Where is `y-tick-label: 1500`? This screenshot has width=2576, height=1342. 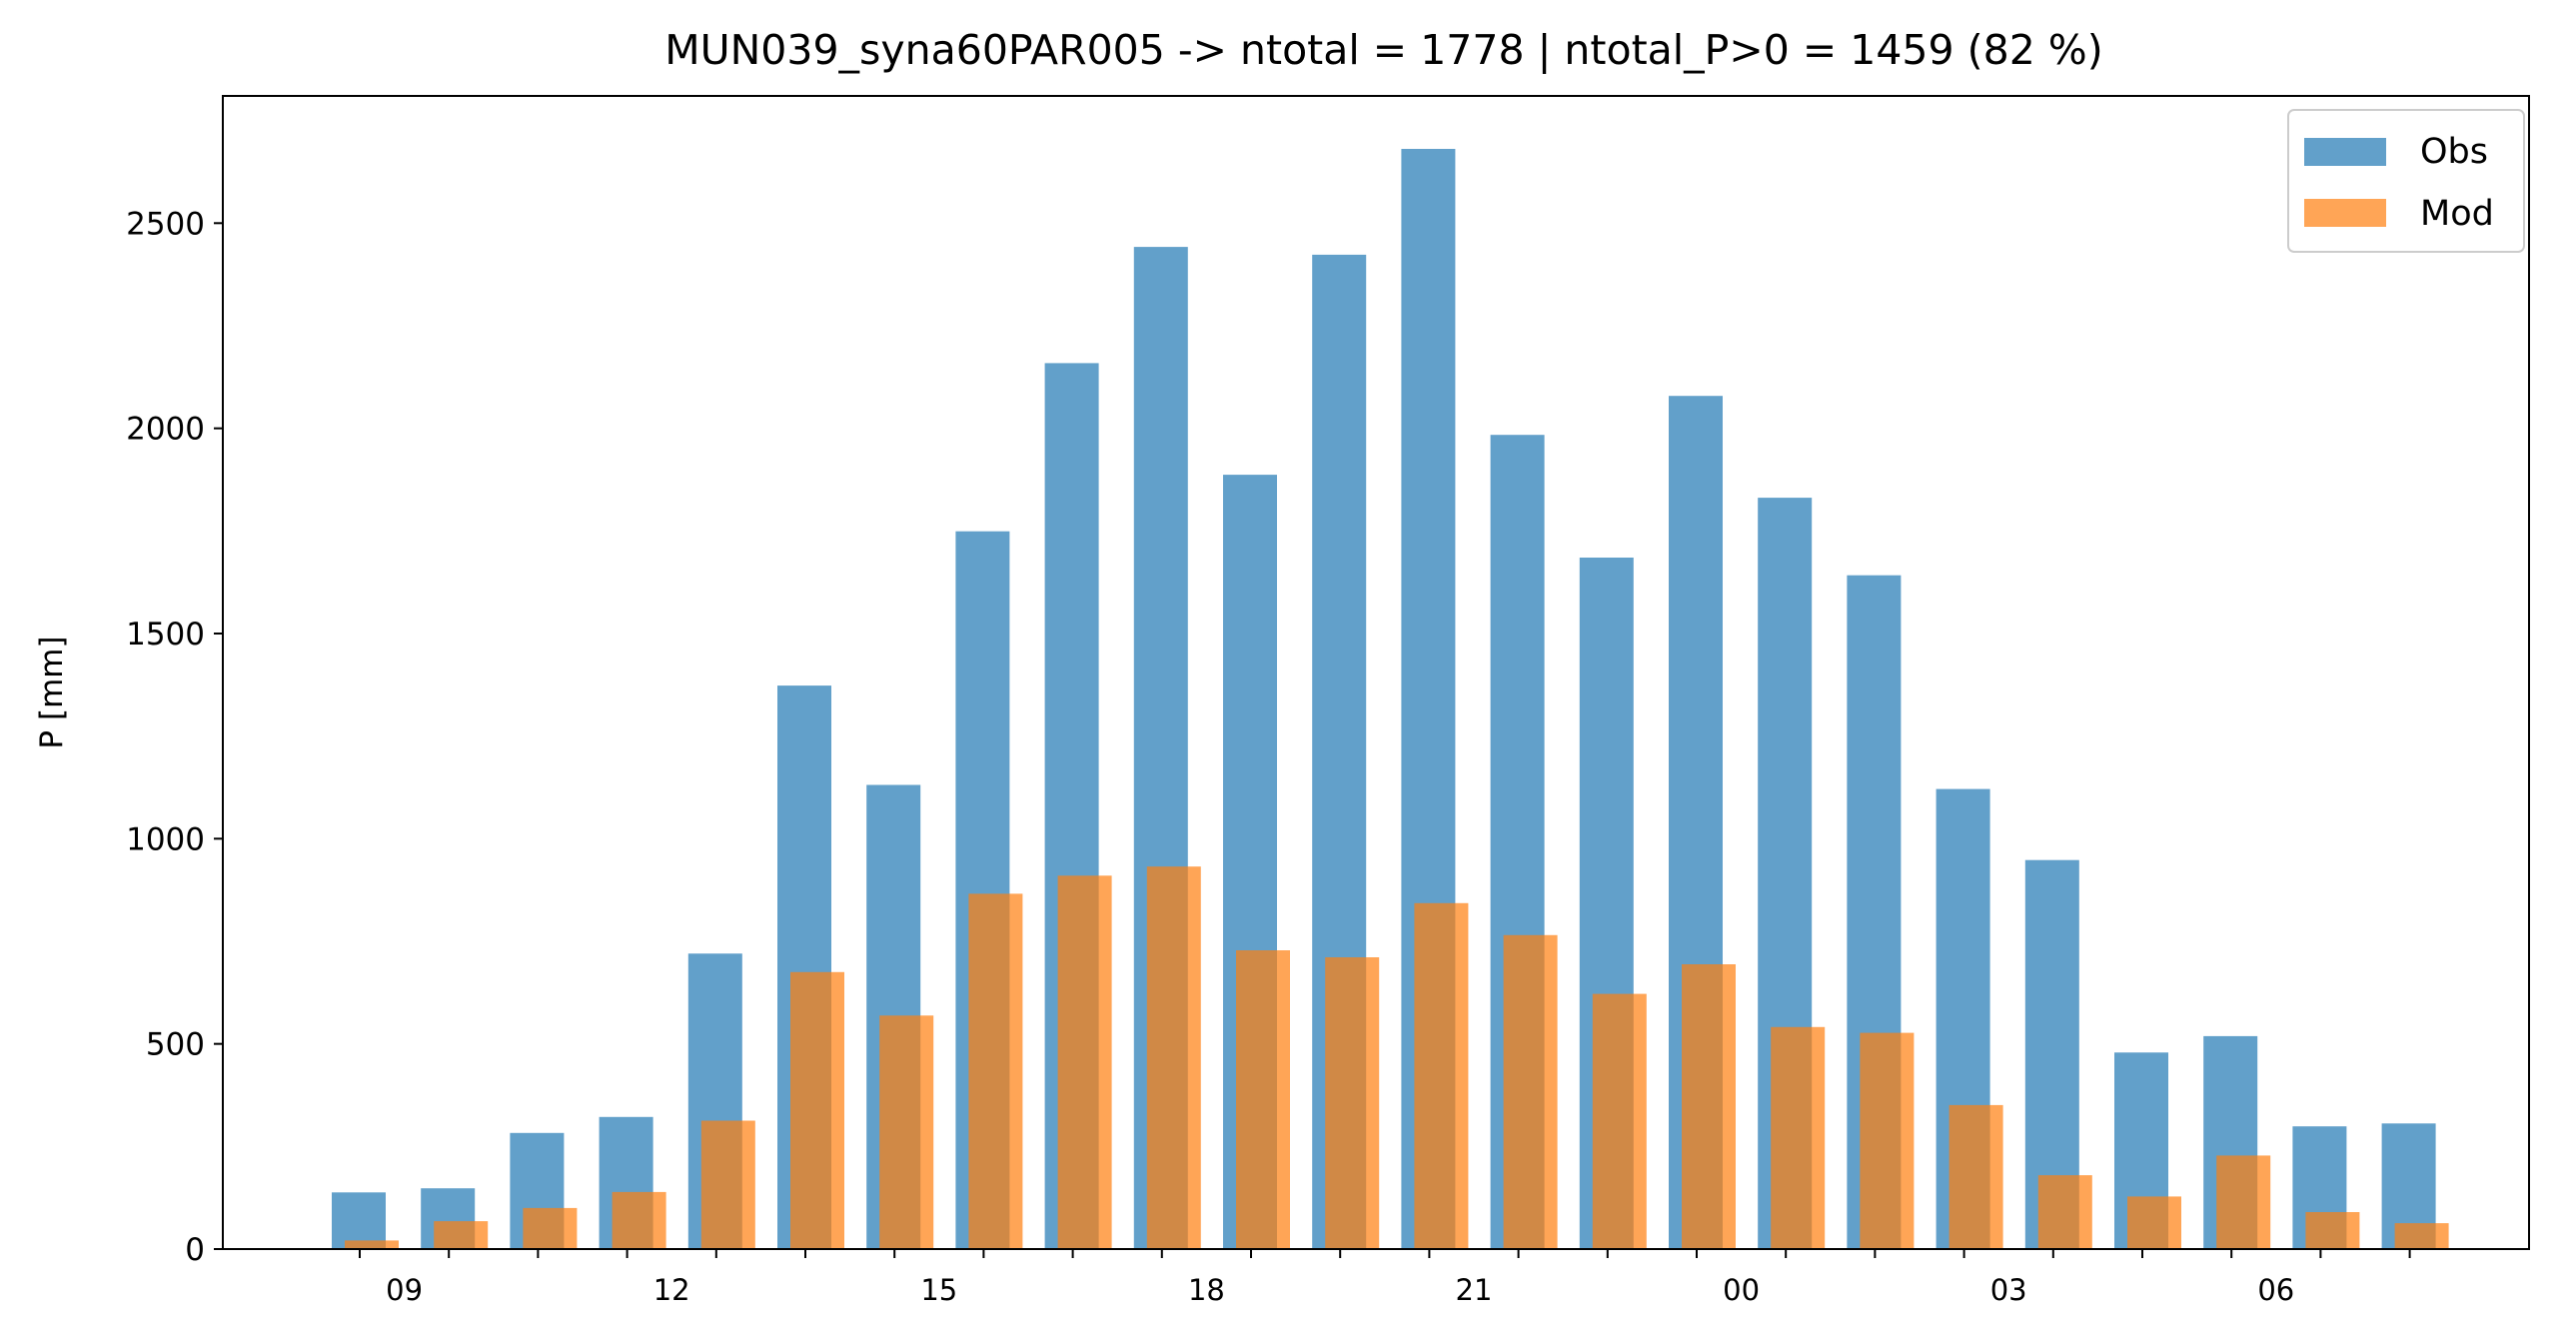 y-tick-label: 1500 is located at coordinates (165, 635).